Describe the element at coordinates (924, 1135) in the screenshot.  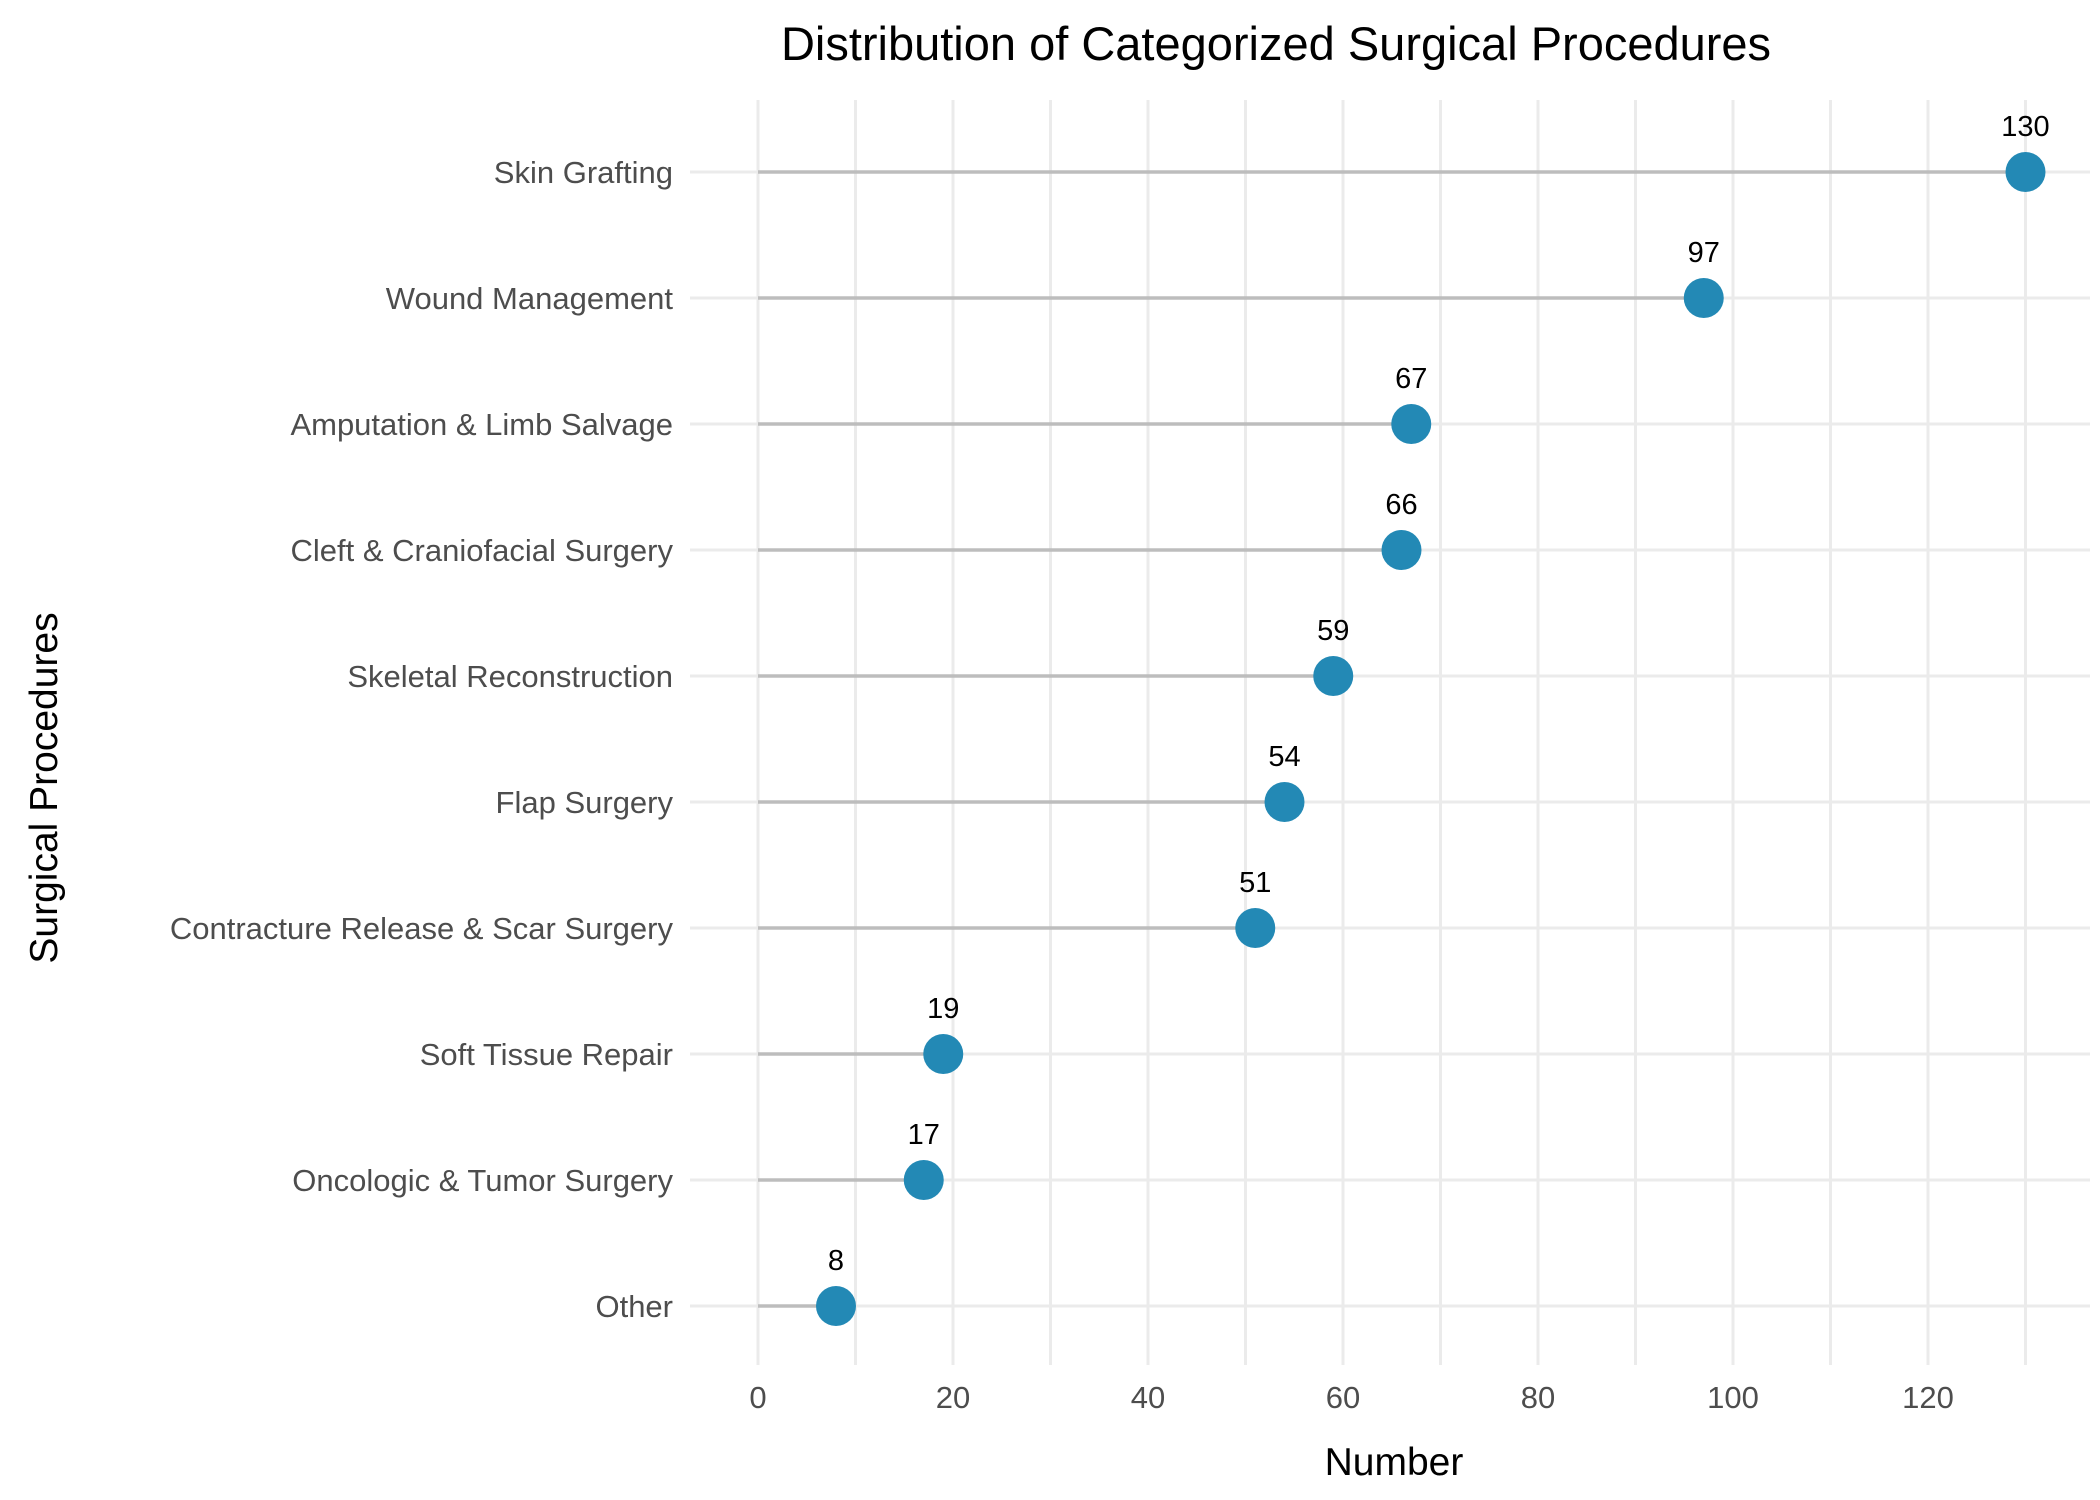
I see `data-label: 17` at that location.